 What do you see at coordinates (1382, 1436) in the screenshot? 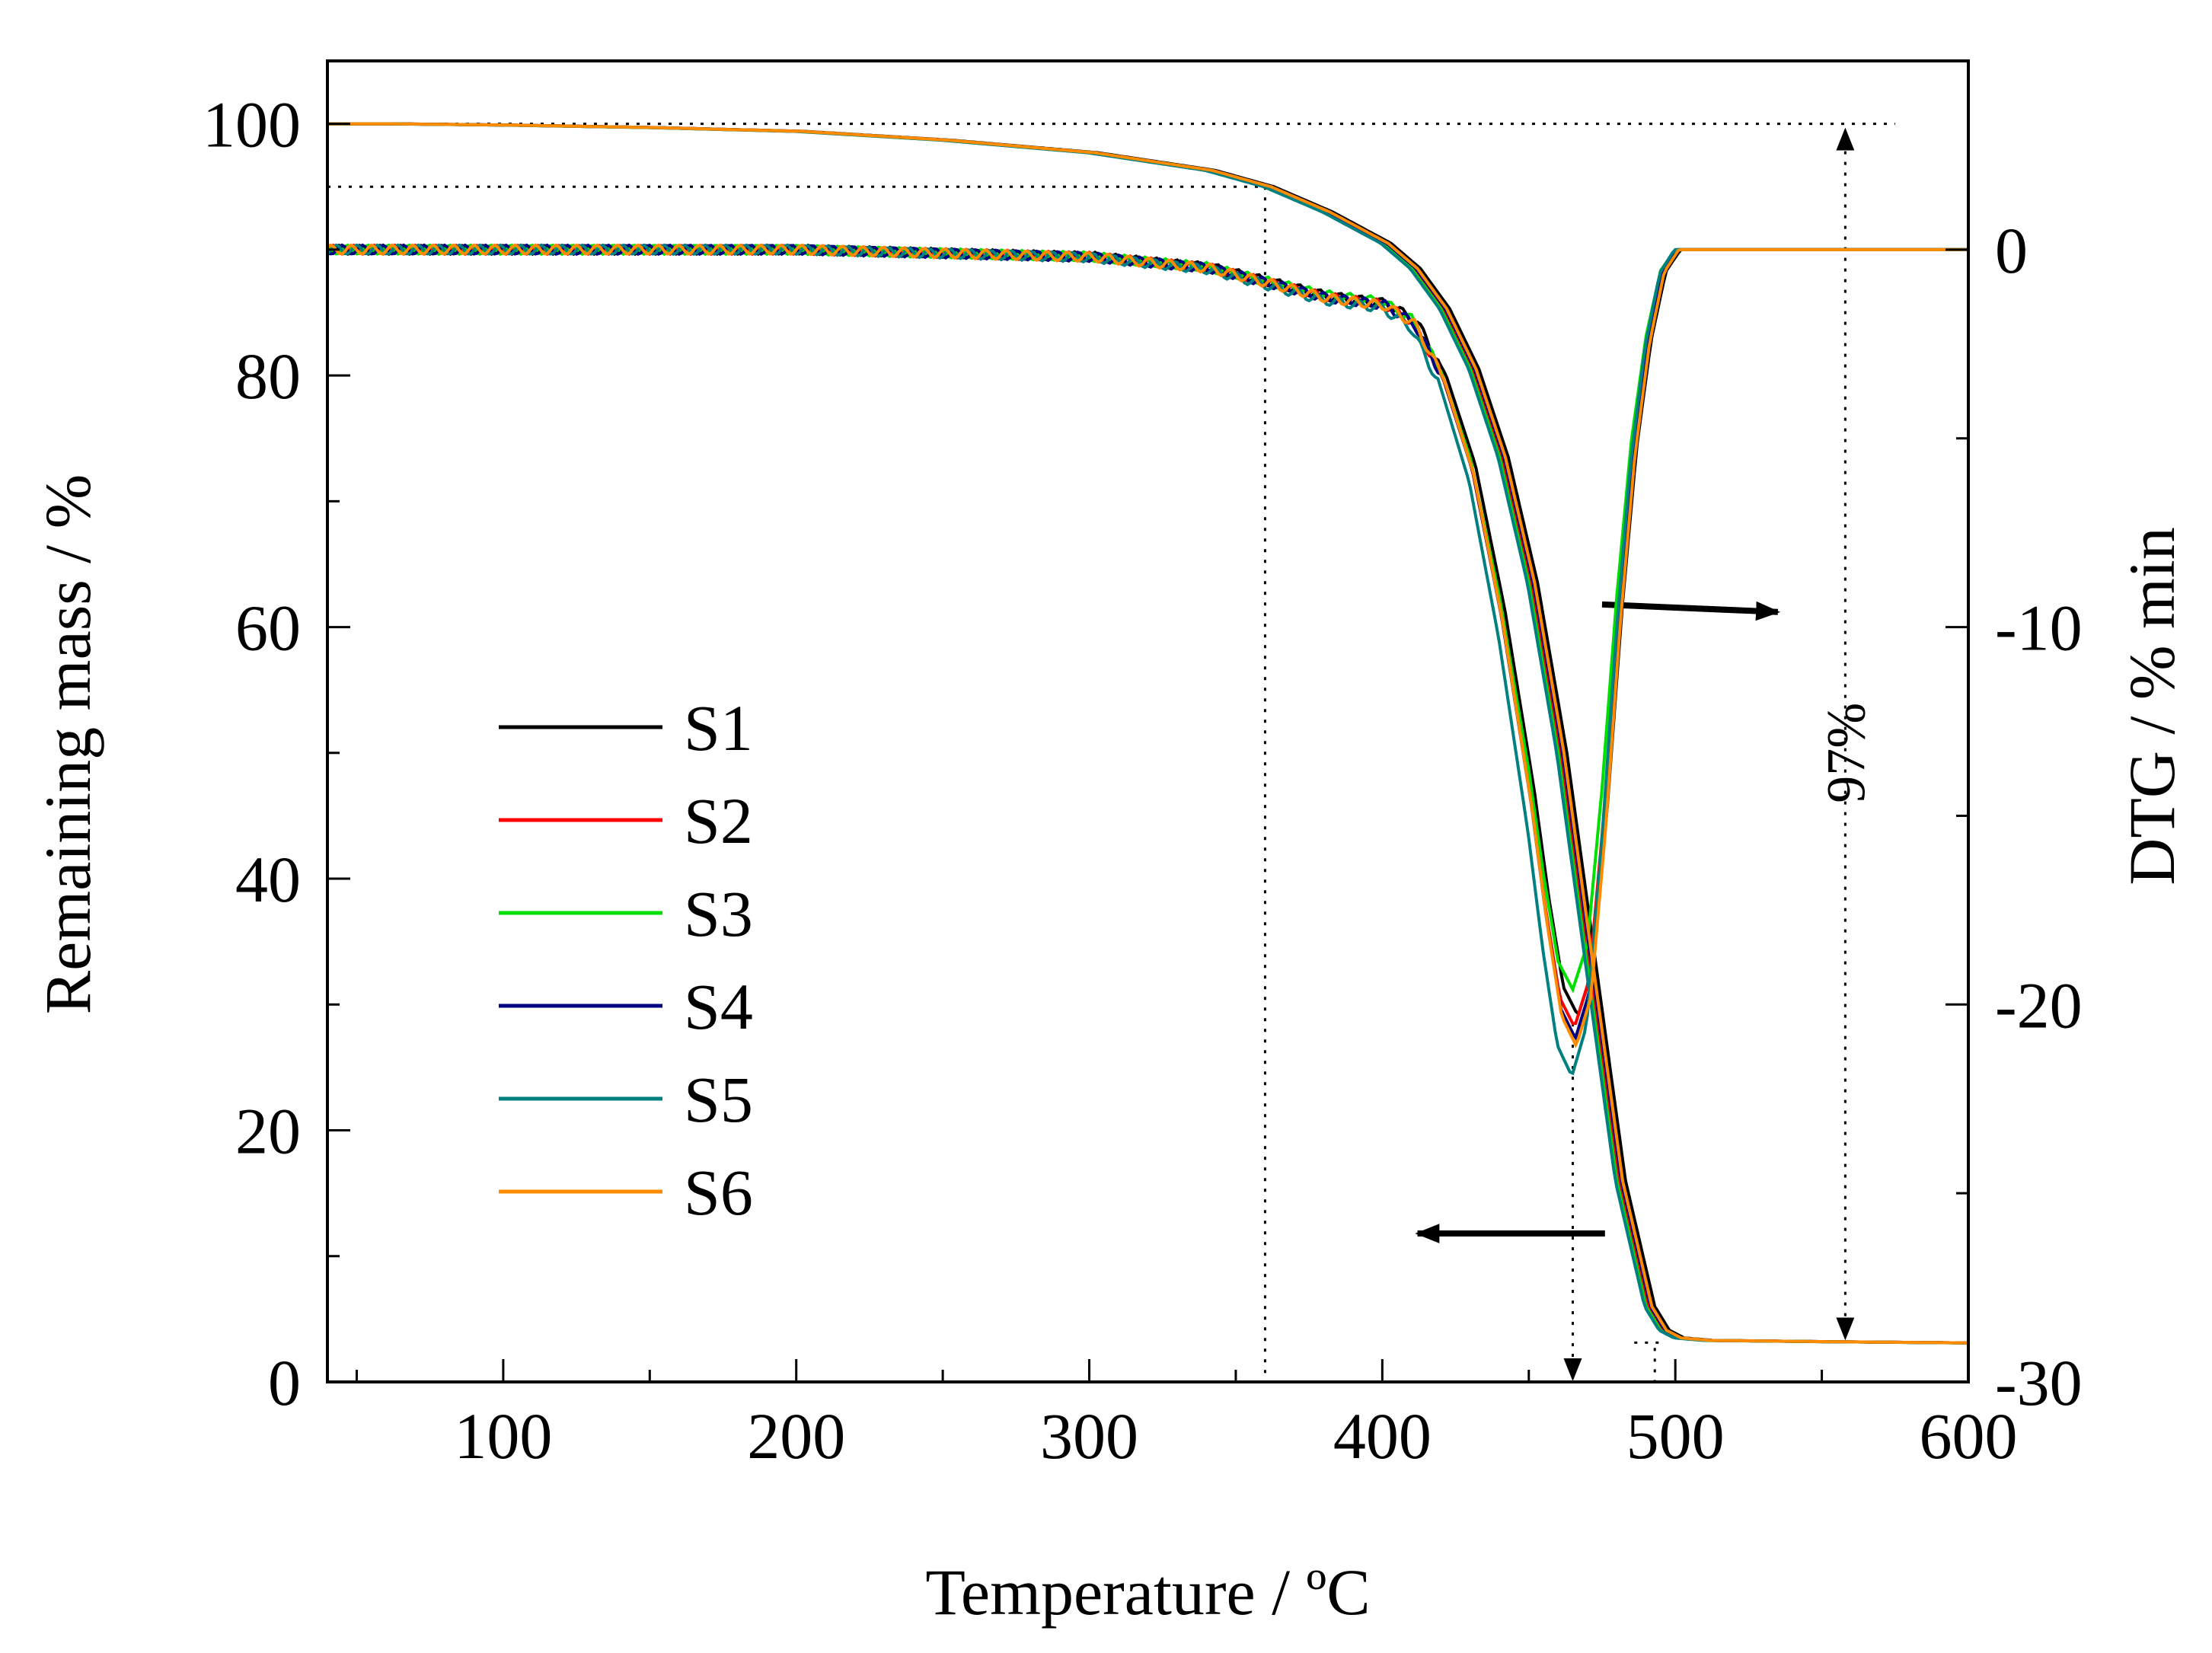
I see `x-tick-label: 400` at bounding box center [1382, 1436].